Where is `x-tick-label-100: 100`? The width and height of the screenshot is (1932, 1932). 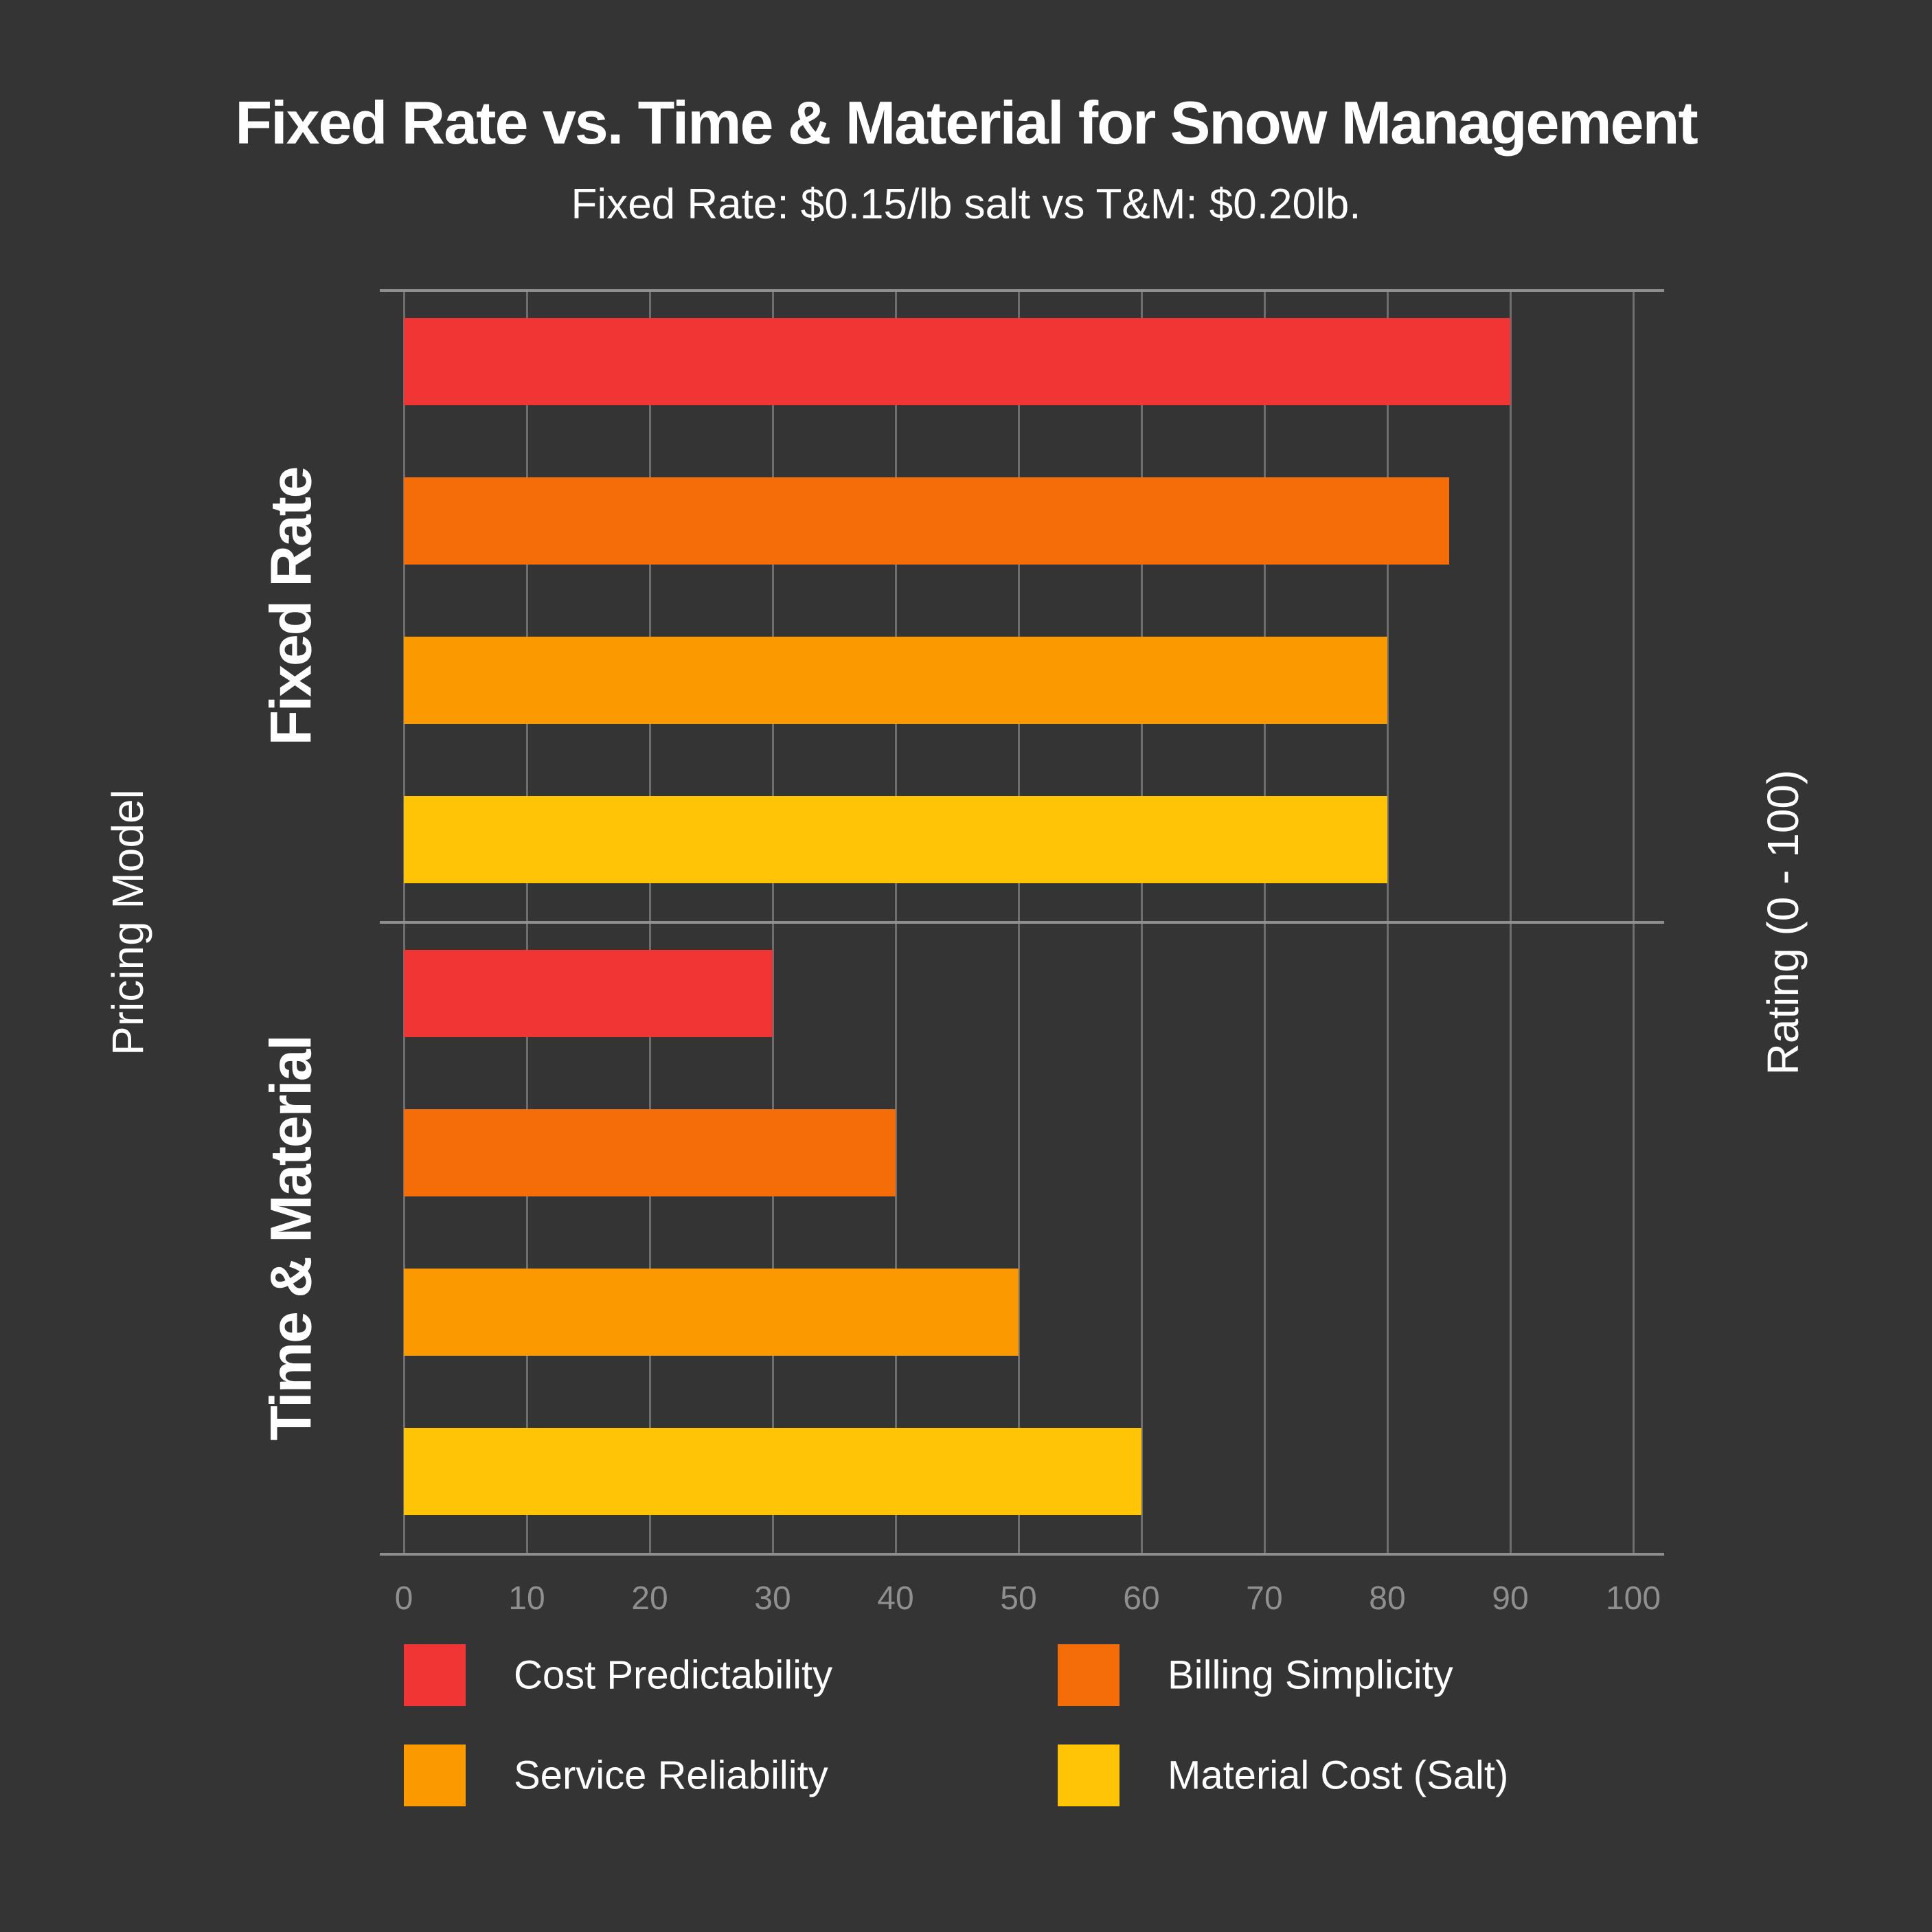 x-tick-label-100: 100 is located at coordinates (1633, 1598).